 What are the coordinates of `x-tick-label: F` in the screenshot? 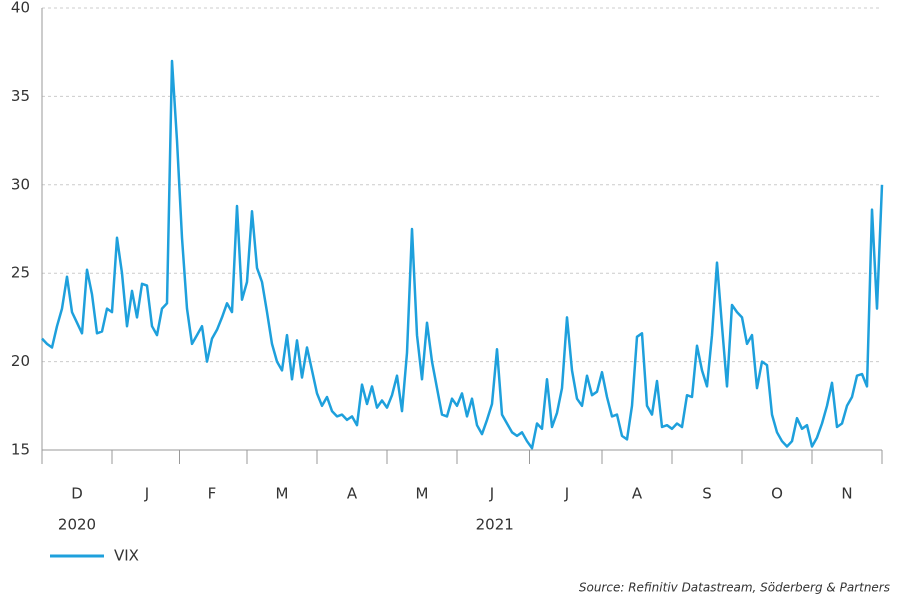 It's located at (212, 494).